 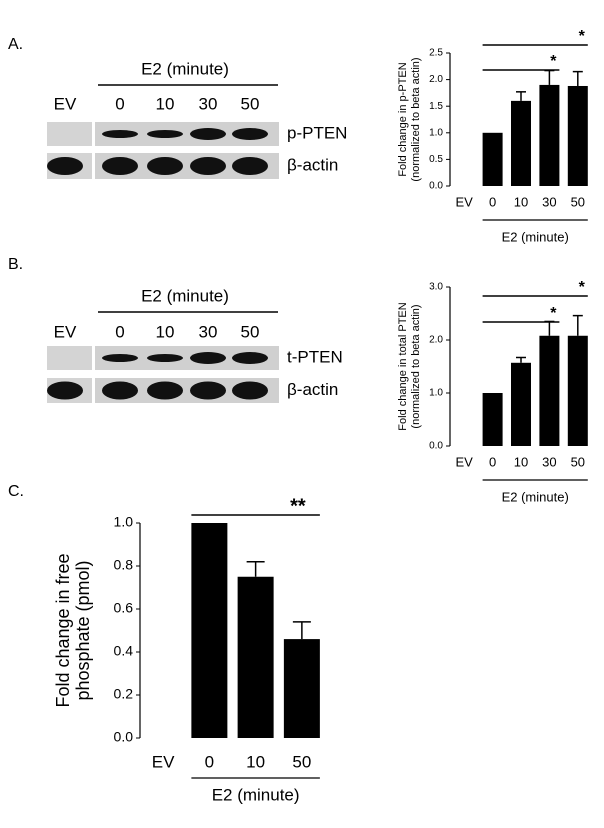 What do you see at coordinates (63, 630) in the screenshot?
I see `y-axis-label: Fold change in free` at bounding box center [63, 630].